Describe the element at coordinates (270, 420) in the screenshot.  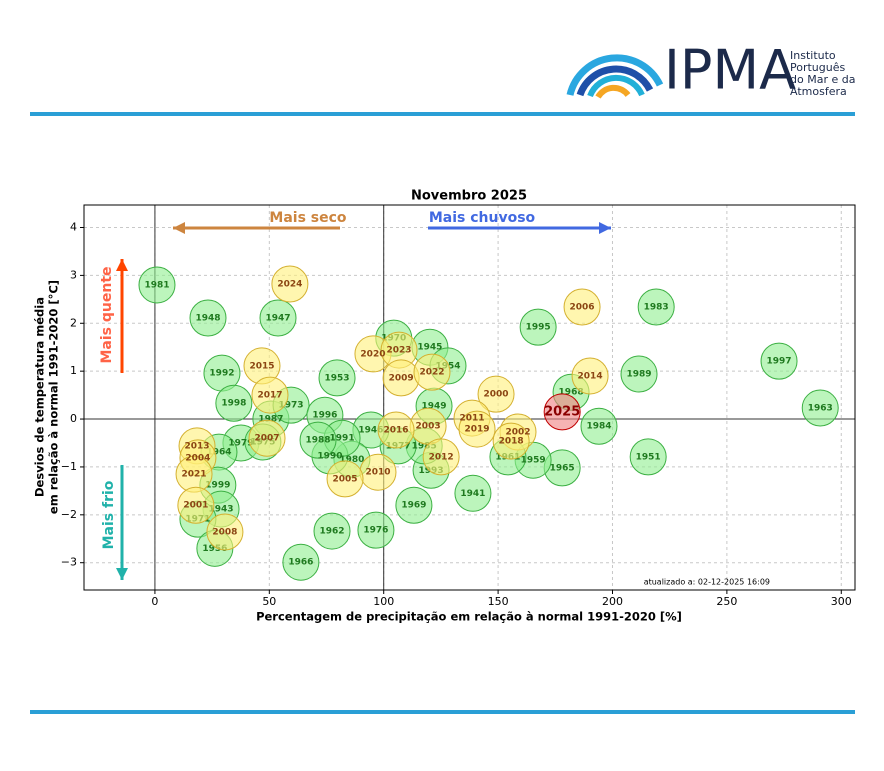
I see `bubble-label: 1987` at that location.